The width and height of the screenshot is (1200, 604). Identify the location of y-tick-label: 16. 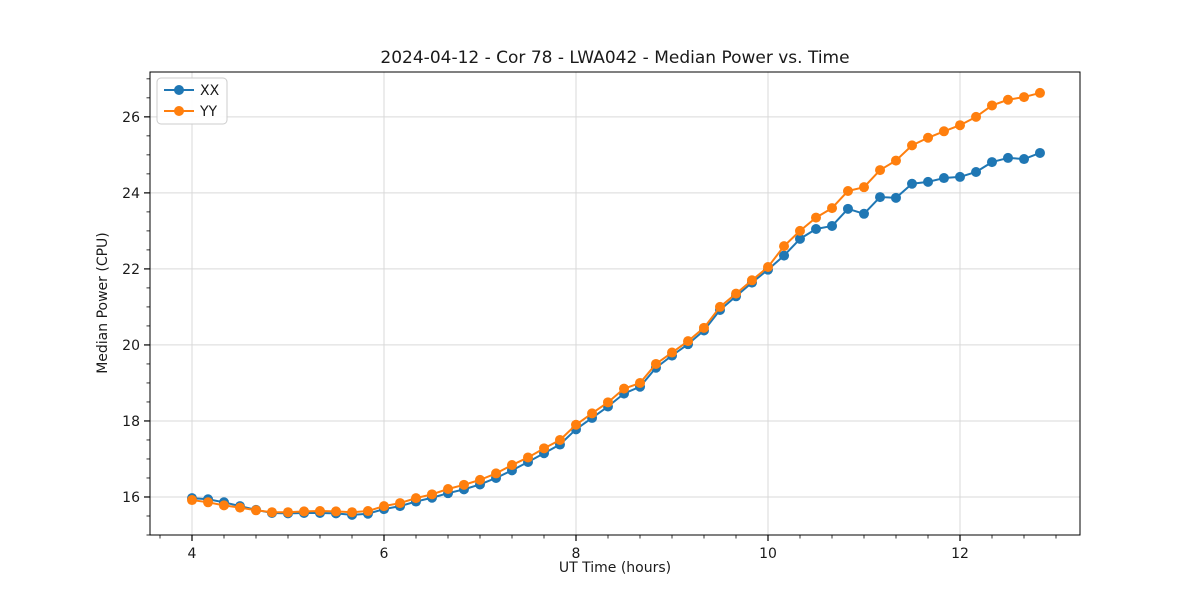
(131, 498).